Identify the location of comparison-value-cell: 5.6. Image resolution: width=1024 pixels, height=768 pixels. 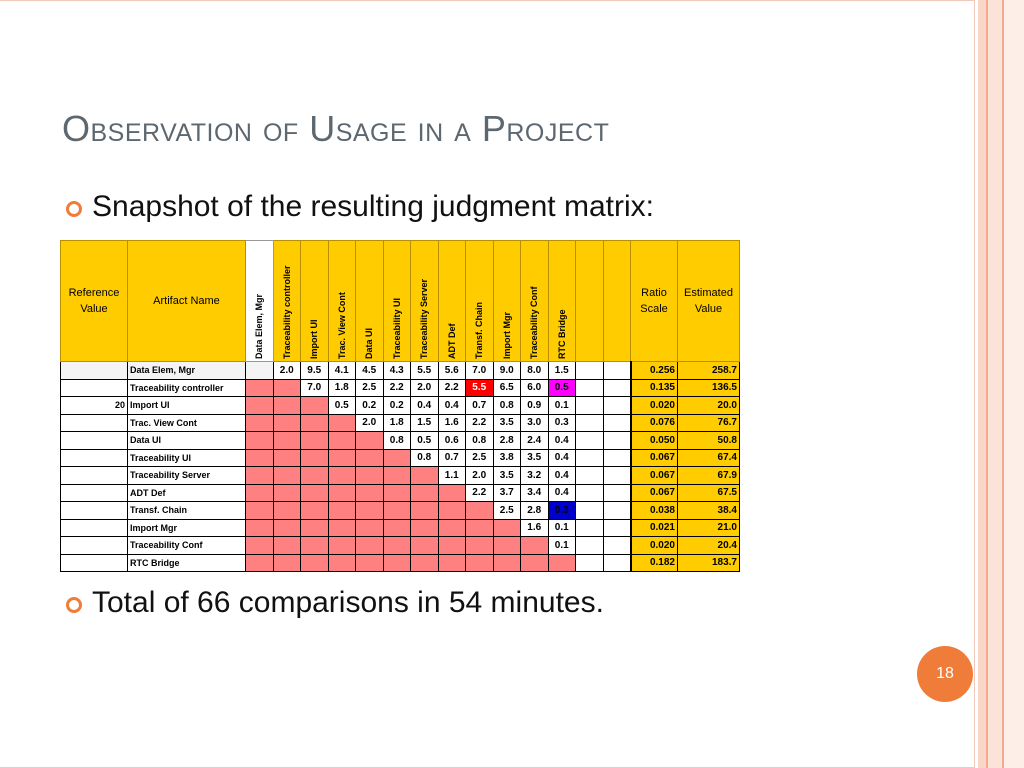
(451, 370).